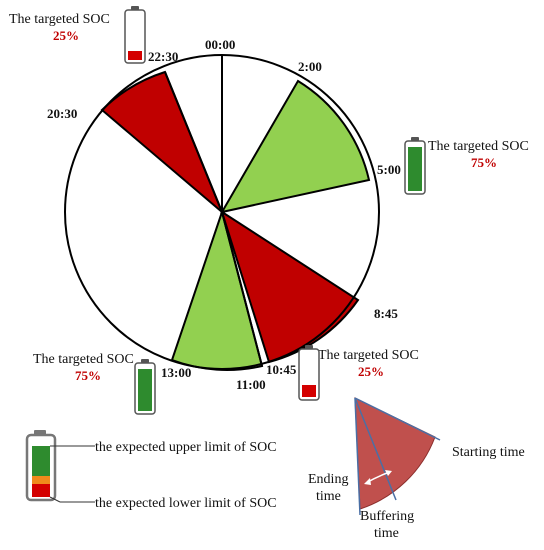 The height and width of the screenshot is (550, 544). What do you see at coordinates (478, 146) in the screenshot?
I see `target-label-right: The targeted SOC` at bounding box center [478, 146].